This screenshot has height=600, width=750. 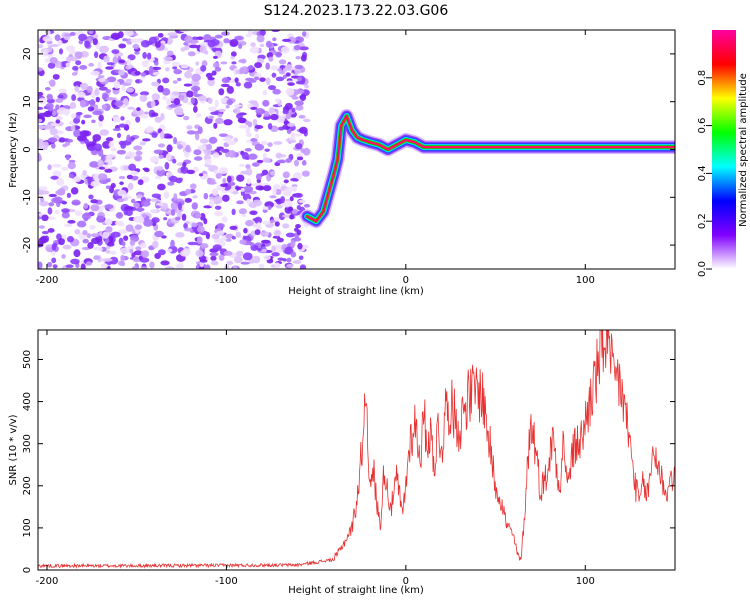 What do you see at coordinates (27, 443) in the screenshot?
I see `snr-y-tick-label: 300` at bounding box center [27, 443].